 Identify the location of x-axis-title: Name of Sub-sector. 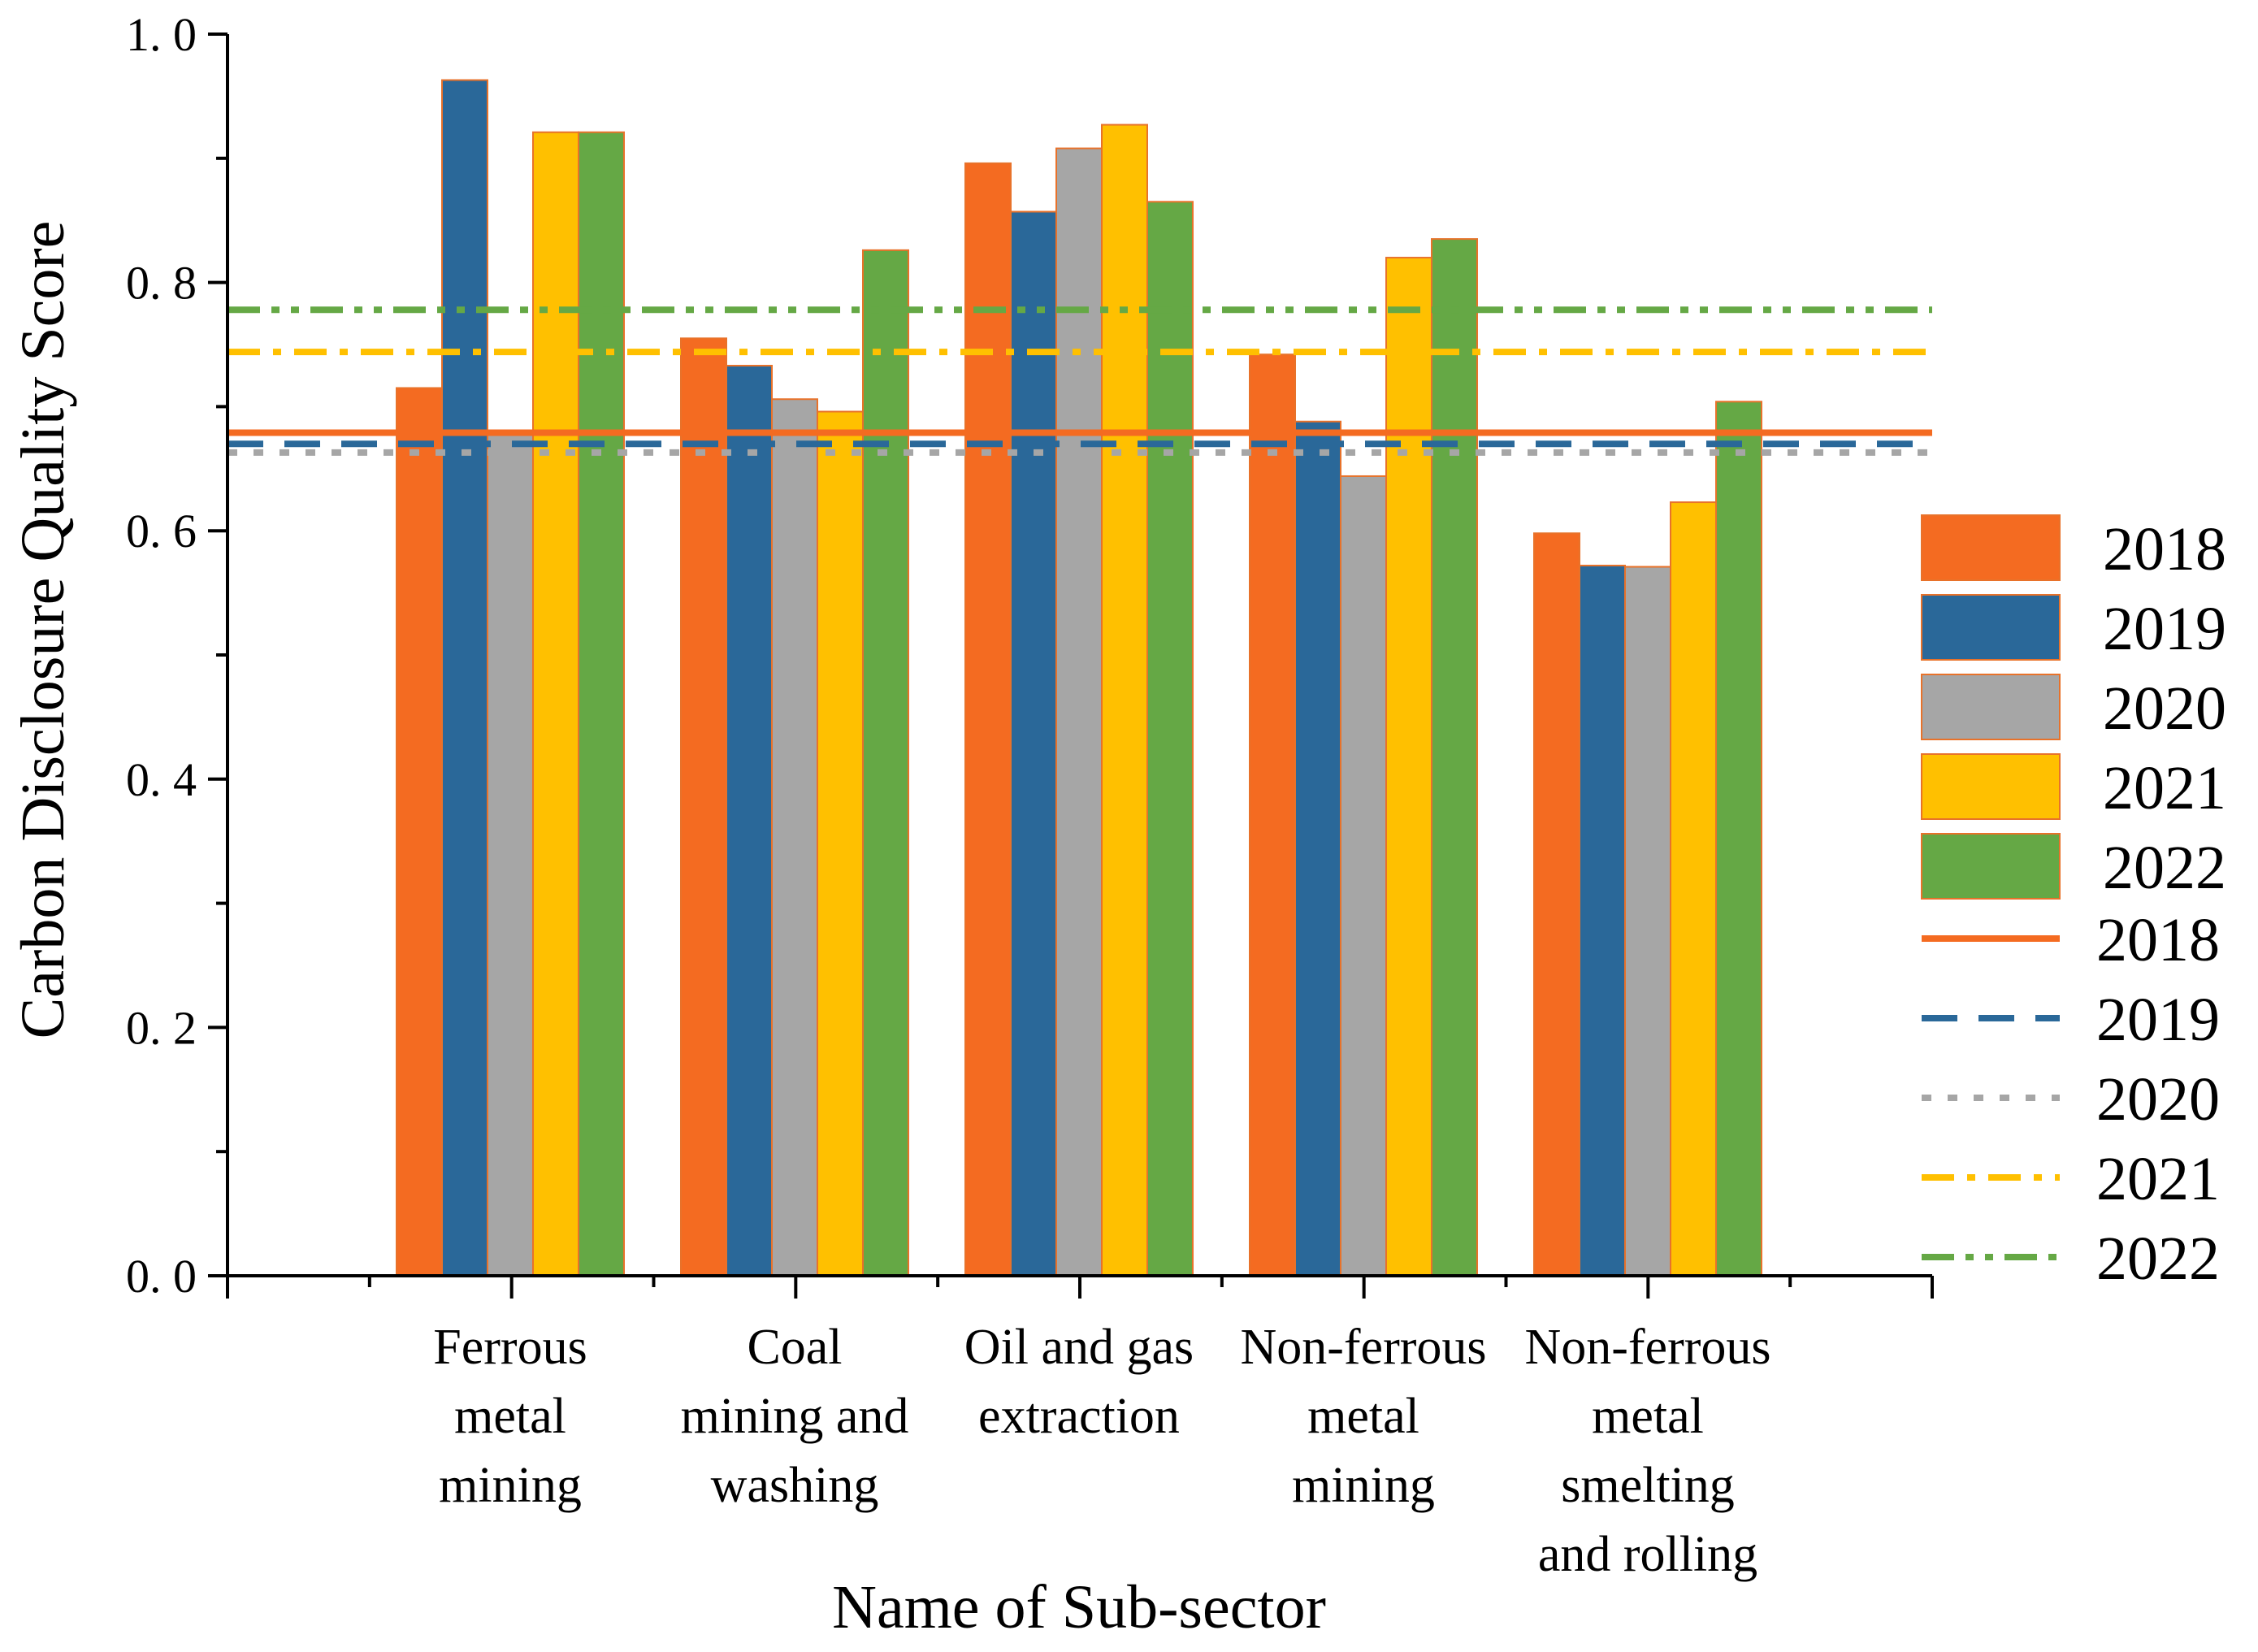
(1079, 1607).